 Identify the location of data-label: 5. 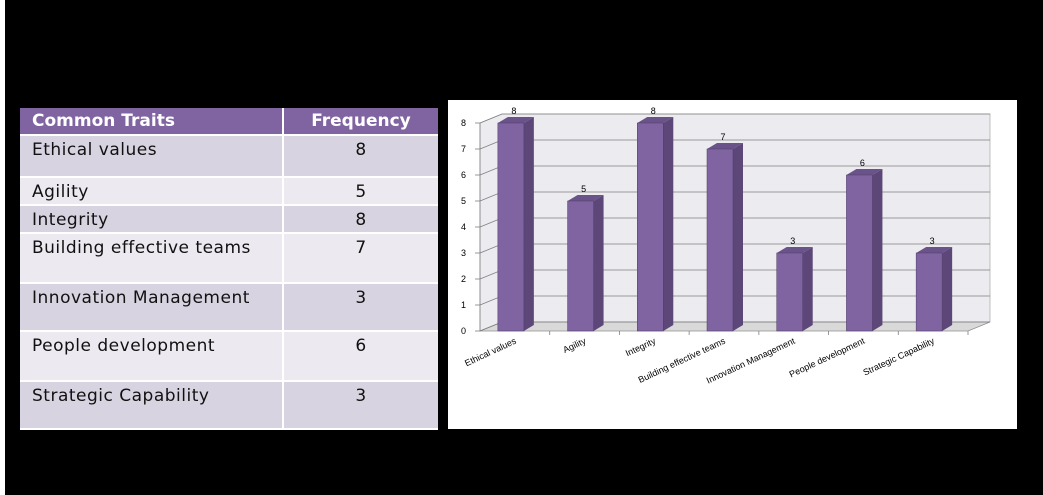
(583, 189).